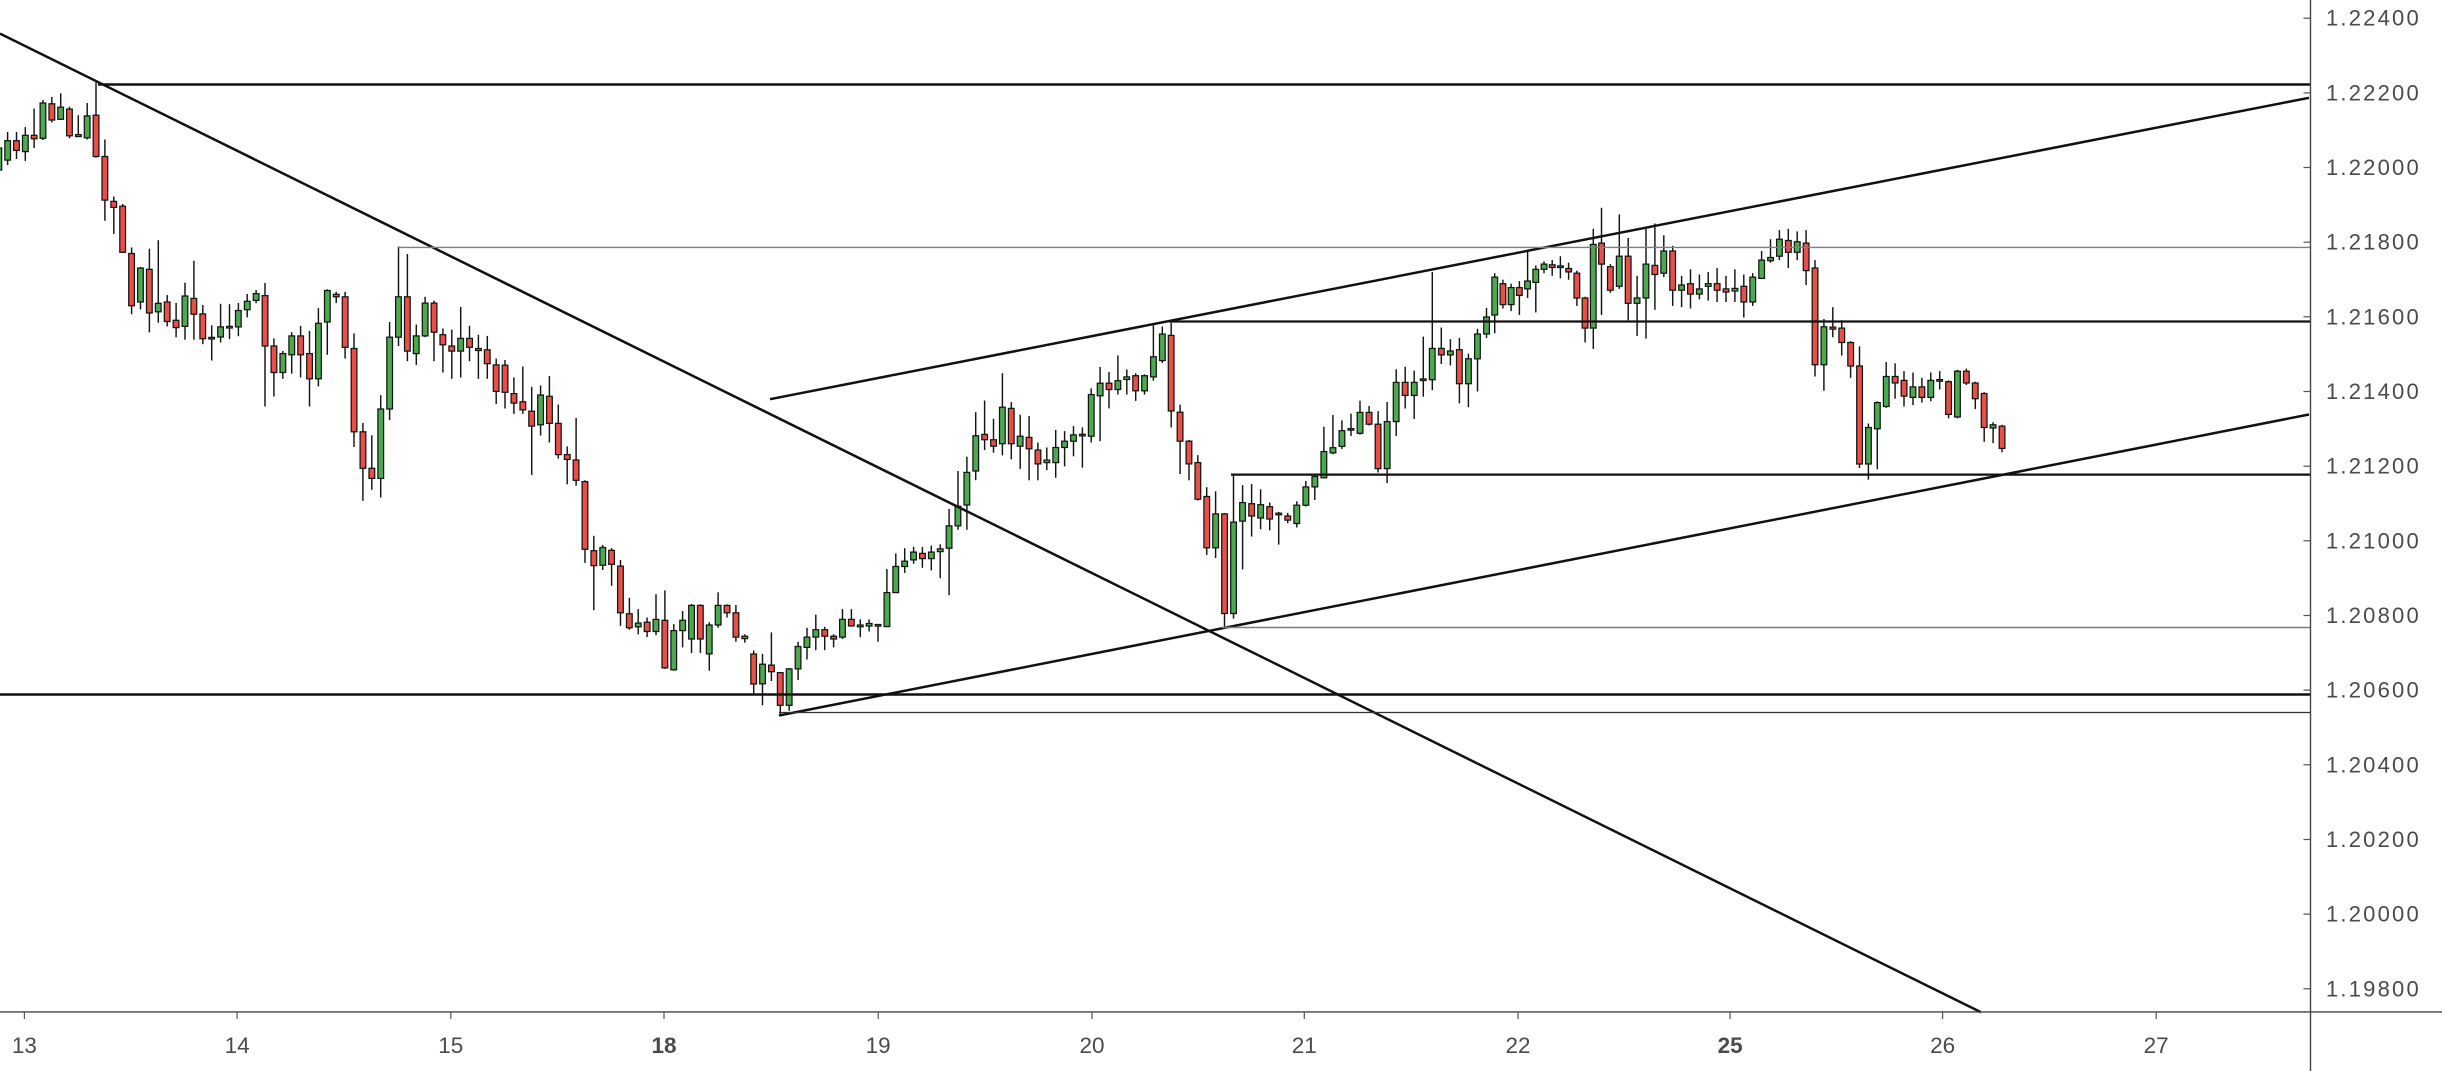 Image resolution: width=2442 pixels, height=1071 pixels. Describe the element at coordinates (237, 1045) in the screenshot. I see `svg-text: 14` at that location.